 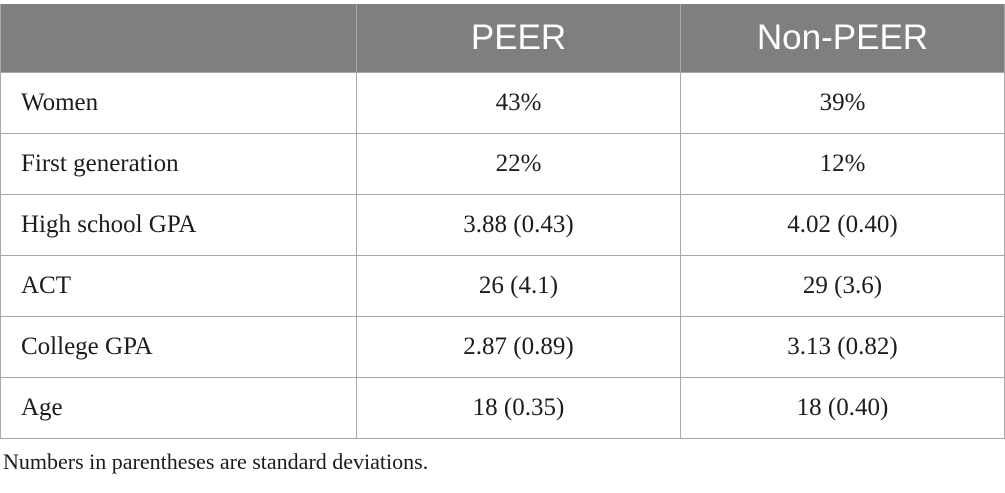 What do you see at coordinates (178, 164) in the screenshot?
I see `row-label: First generation` at bounding box center [178, 164].